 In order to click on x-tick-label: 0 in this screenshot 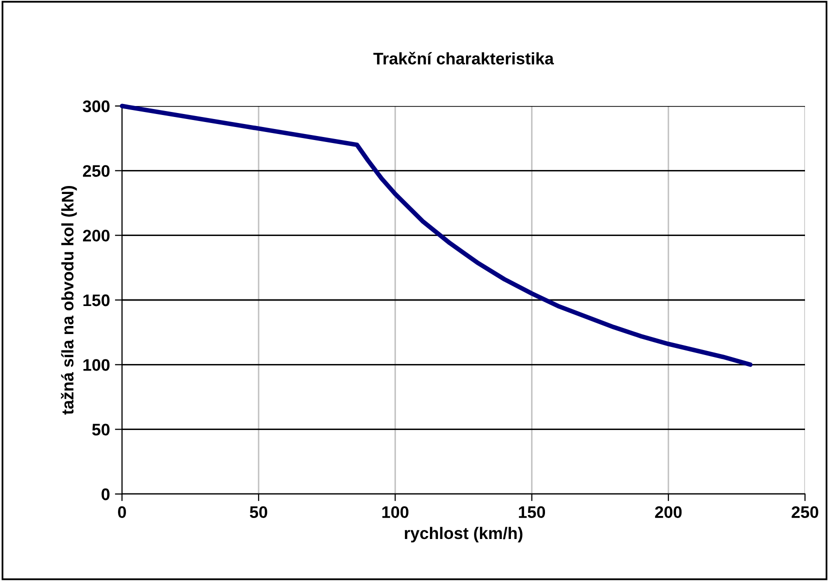, I will do `click(122, 512)`.